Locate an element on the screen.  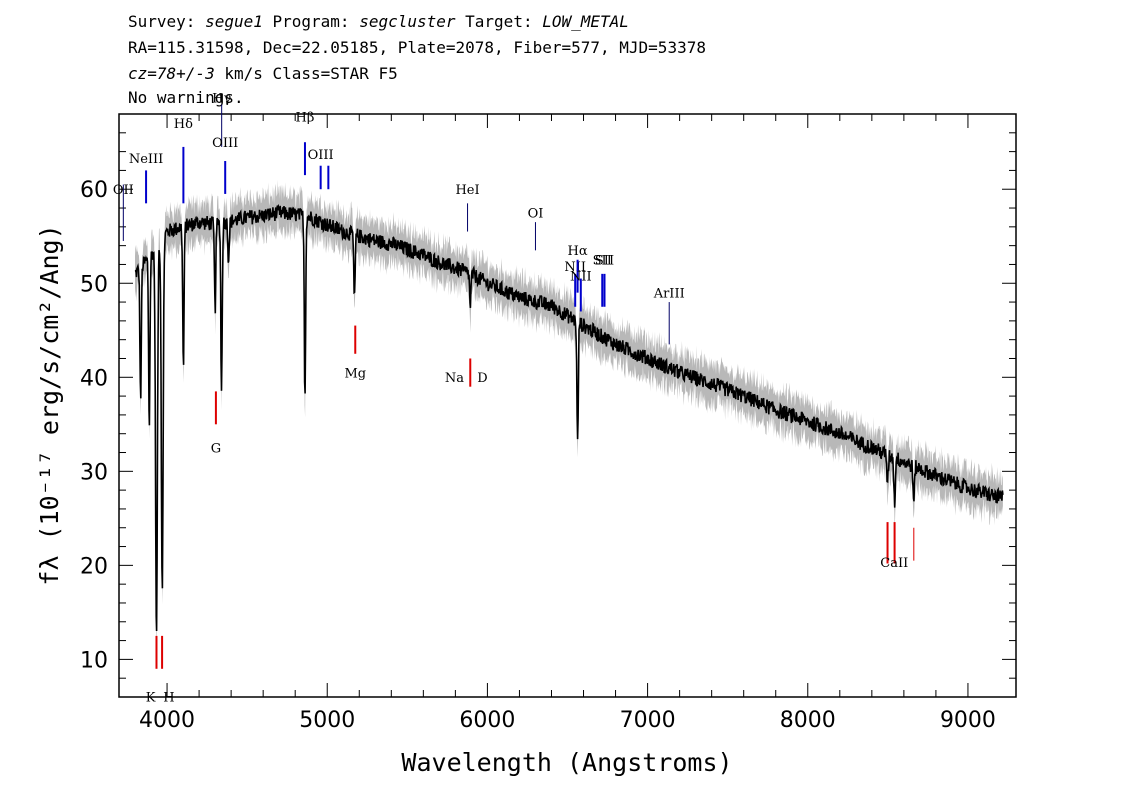
absorption-line-label: Mg is located at coordinates (355, 373).